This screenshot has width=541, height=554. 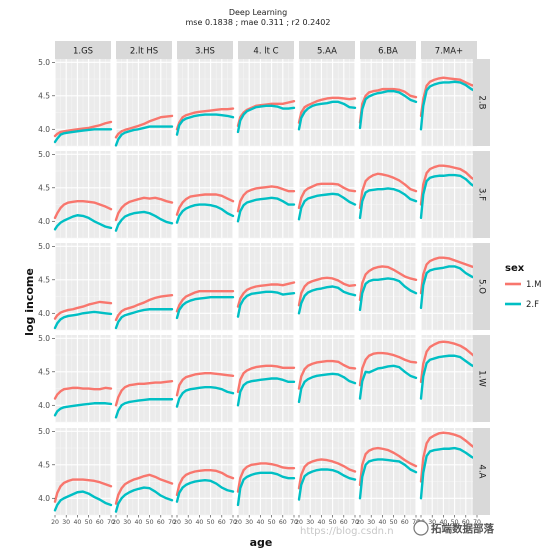 What do you see at coordinates (533, 285) in the screenshot?
I see `legend-label-male: 1.M` at bounding box center [533, 285].